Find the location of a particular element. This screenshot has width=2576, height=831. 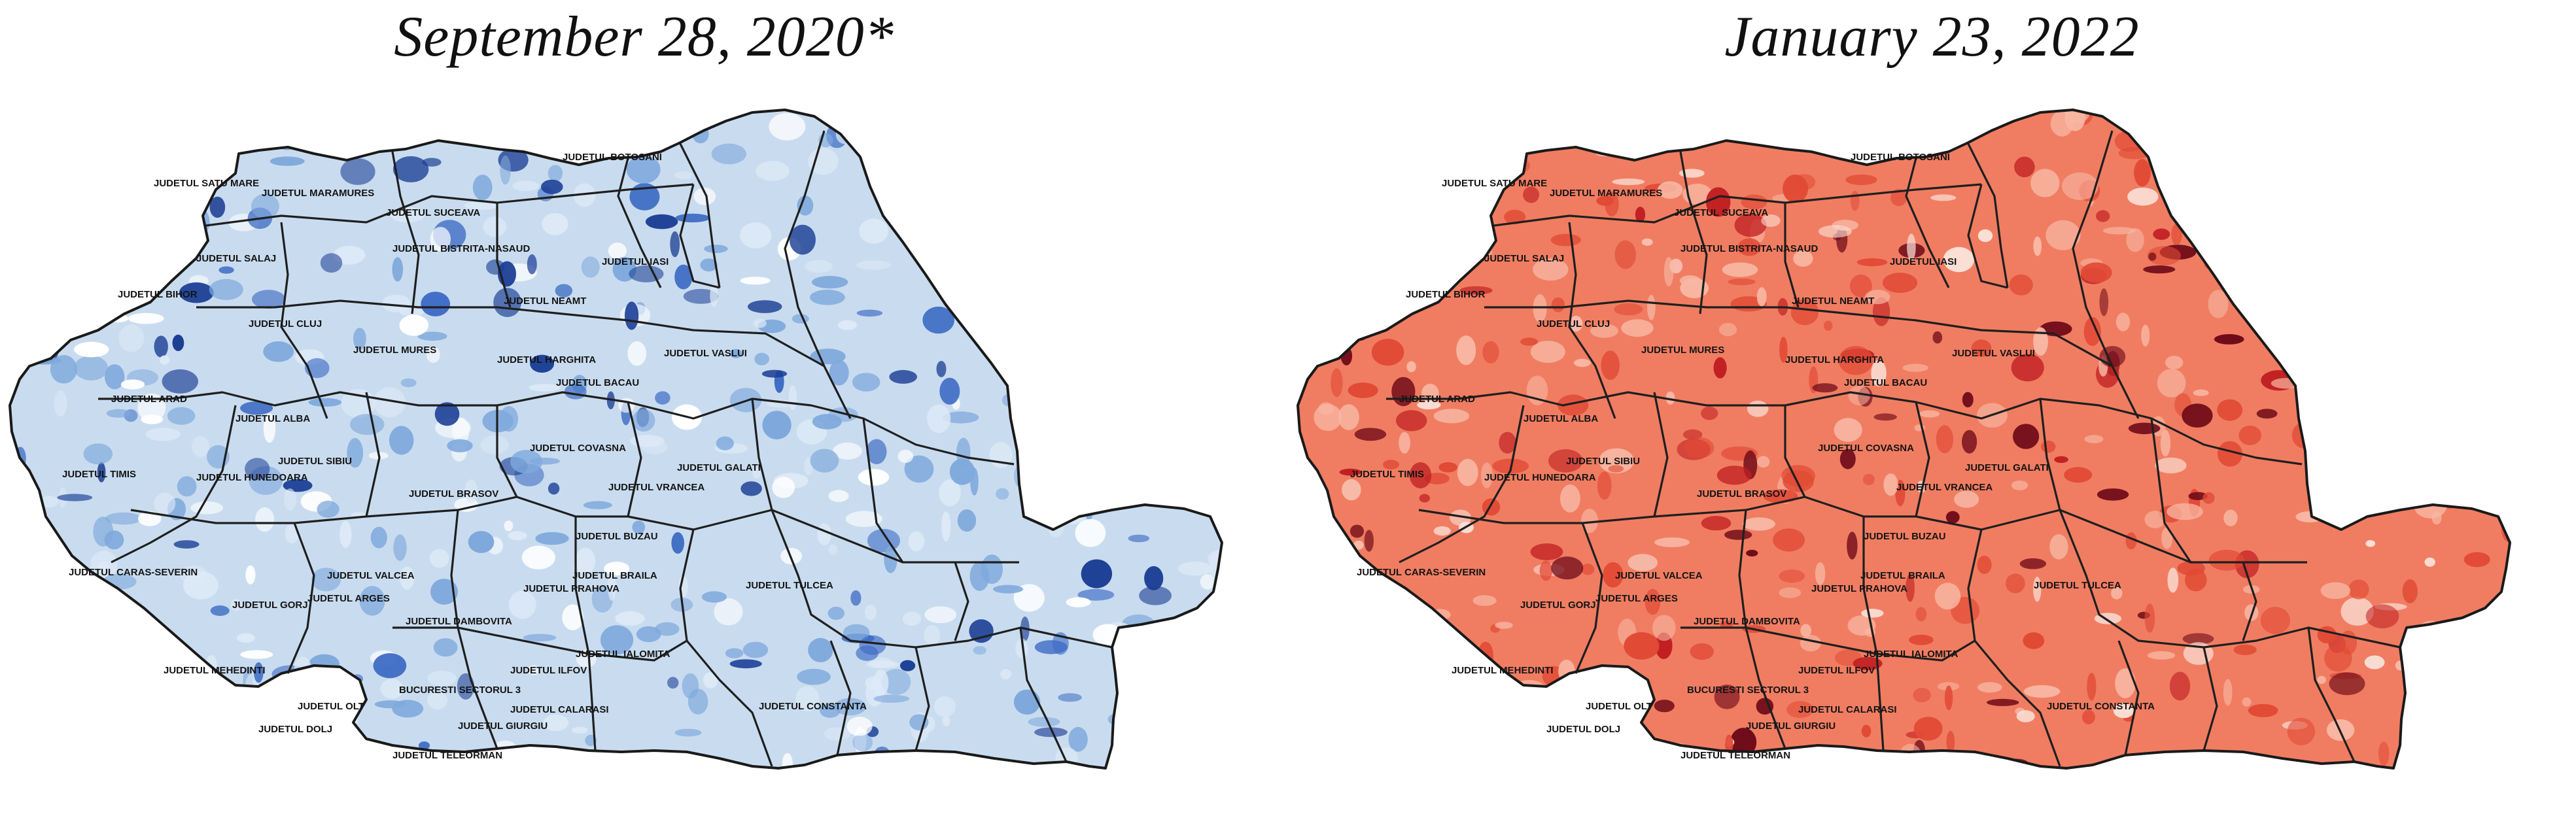

county-label: JUDETUL NEAMT is located at coordinates (545, 301).